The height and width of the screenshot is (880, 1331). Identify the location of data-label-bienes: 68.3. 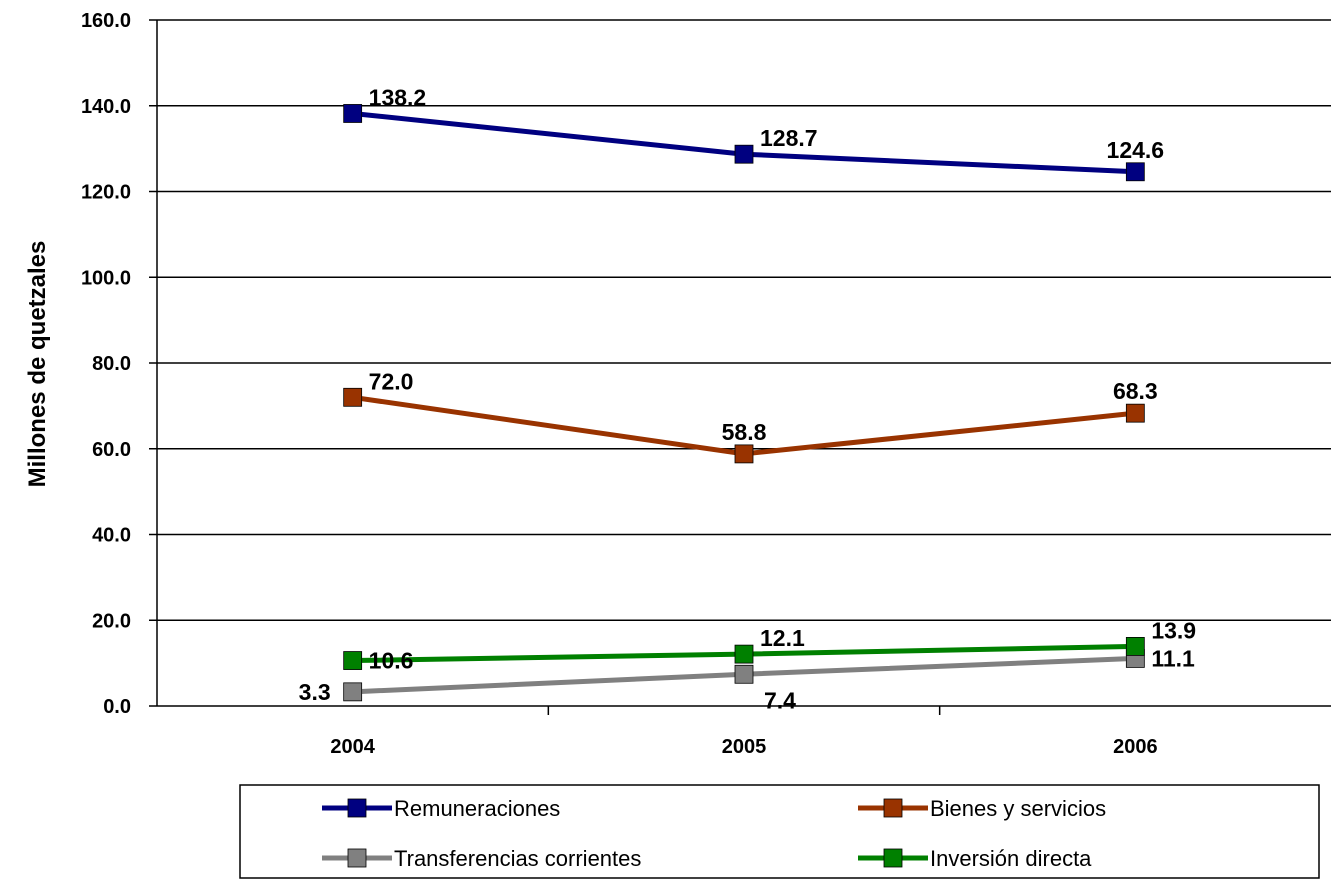
(1135, 391).